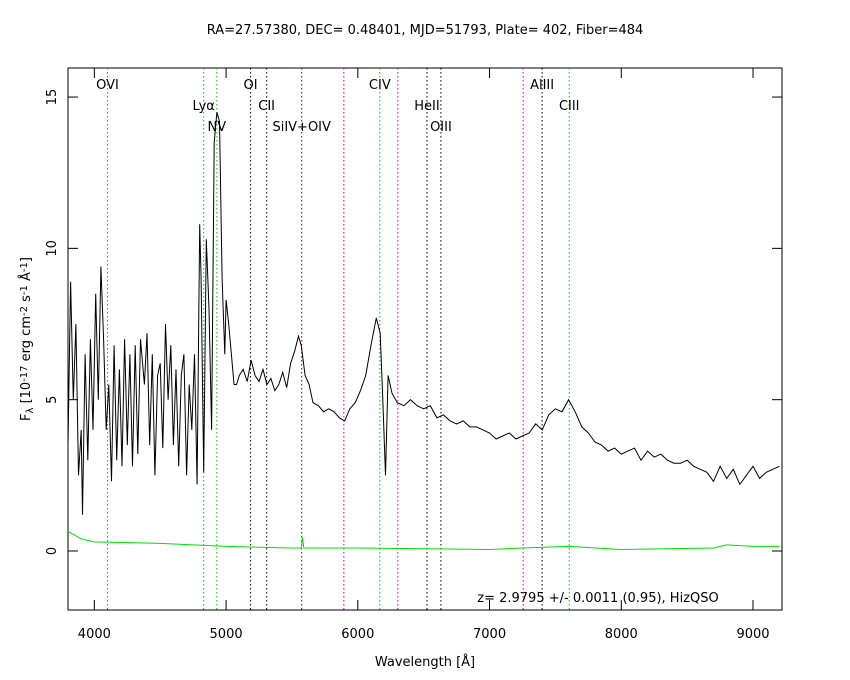 This screenshot has height=680, width=850. Describe the element at coordinates (52, 551) in the screenshot. I see `y-tick-label: 0` at that location.